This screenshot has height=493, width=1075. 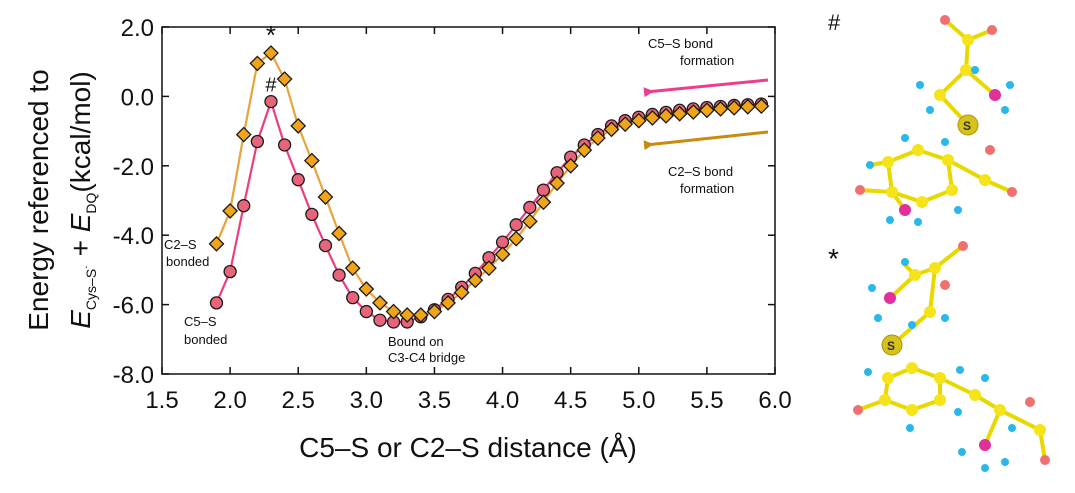 What do you see at coordinates (91, 287) in the screenshot?
I see `y-axis-sub1: Cys–S˙` at bounding box center [91, 287].